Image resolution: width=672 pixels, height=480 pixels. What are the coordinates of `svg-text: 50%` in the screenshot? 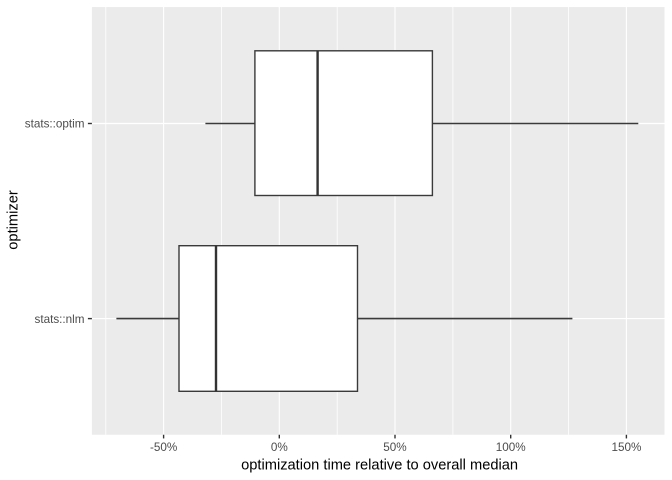 It's located at (394, 447).